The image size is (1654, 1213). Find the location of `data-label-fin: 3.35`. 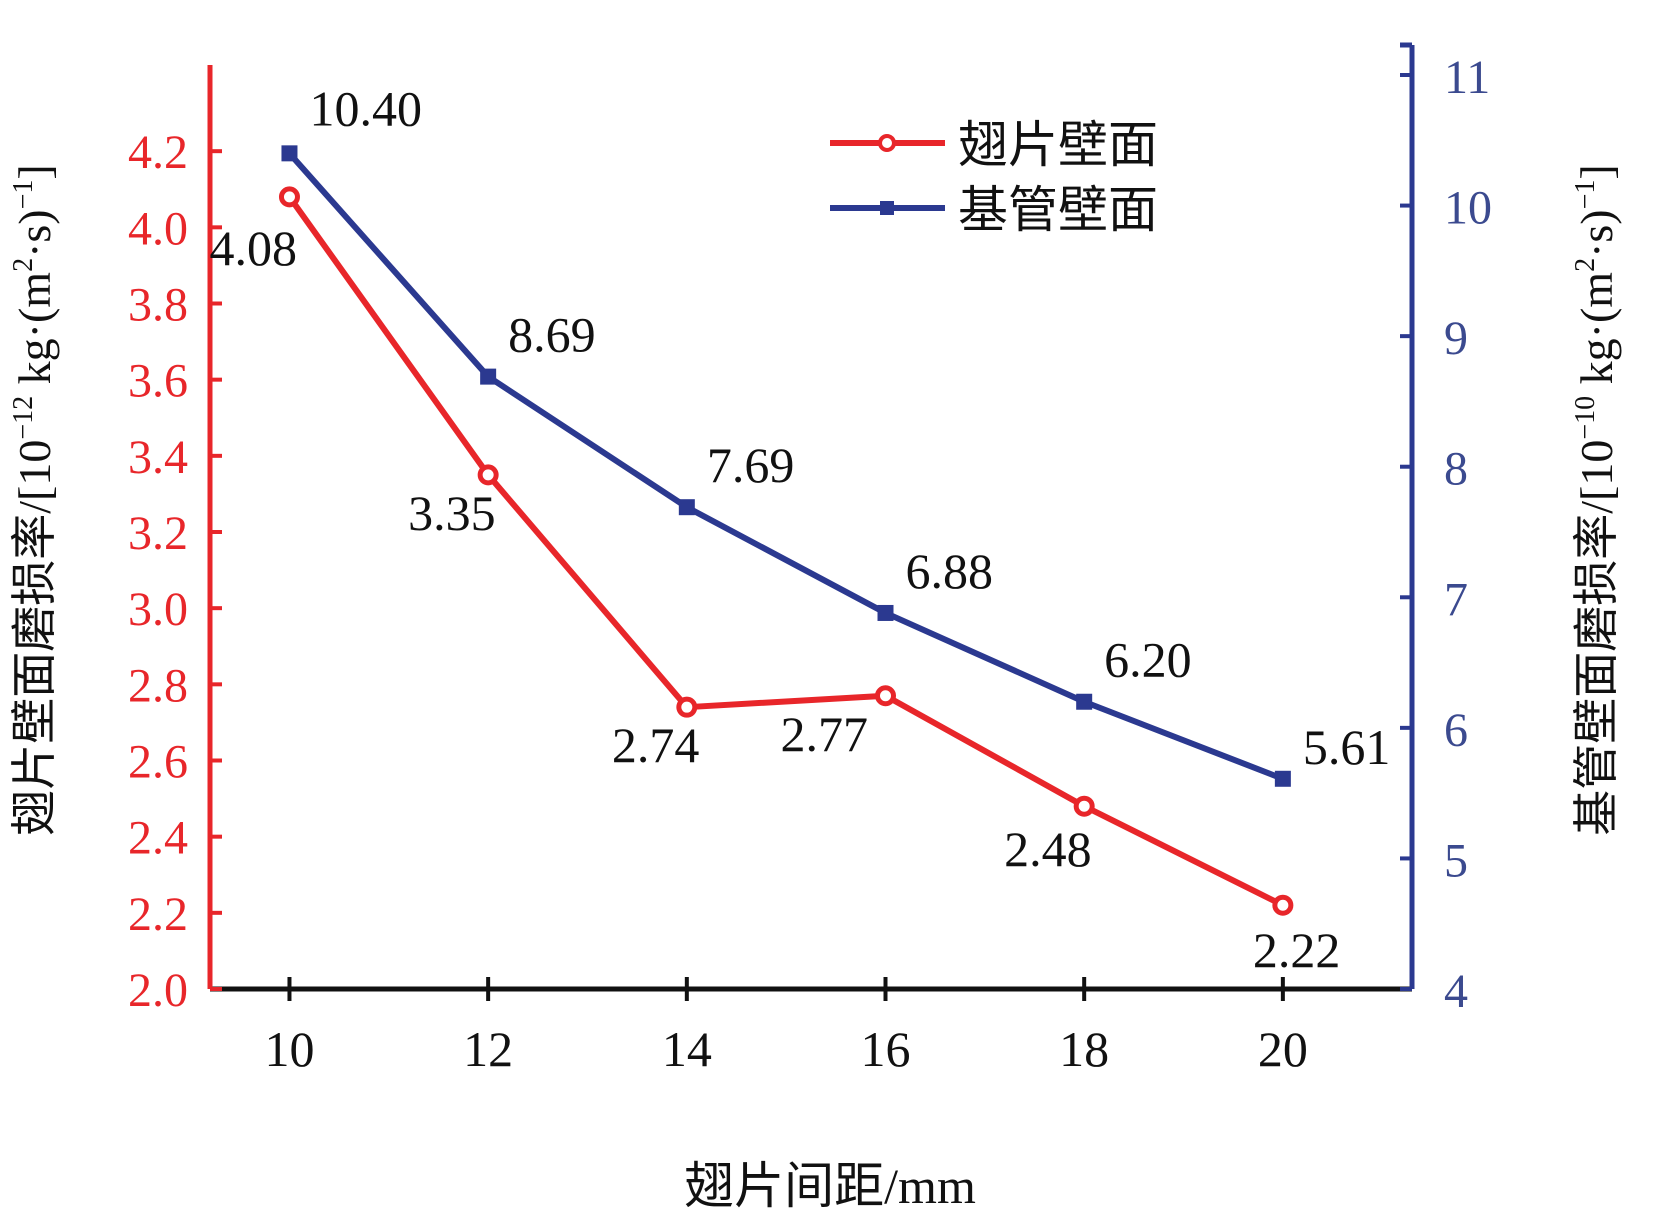

data-label-fin: 3.35 is located at coordinates (452, 513).